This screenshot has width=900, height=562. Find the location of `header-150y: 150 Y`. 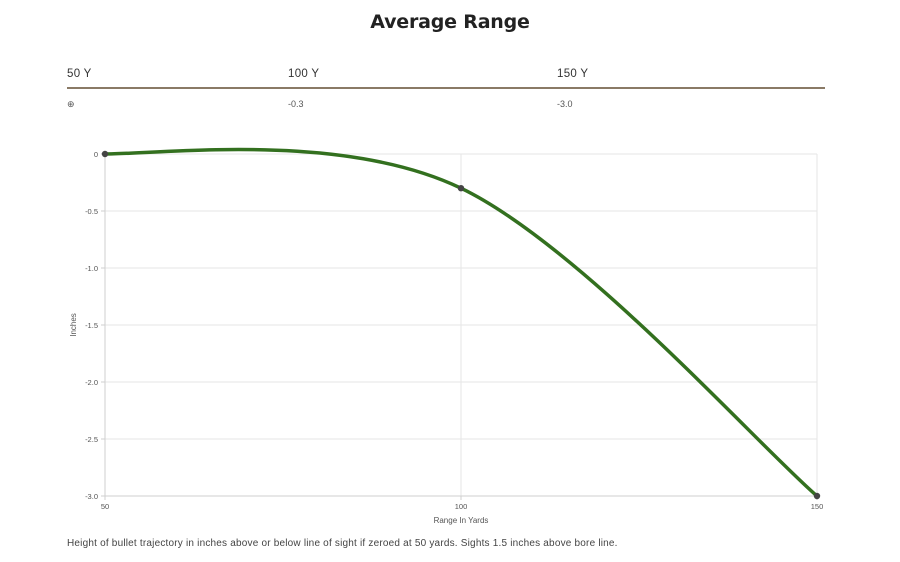

header-150y: 150 Y is located at coordinates (573, 74).